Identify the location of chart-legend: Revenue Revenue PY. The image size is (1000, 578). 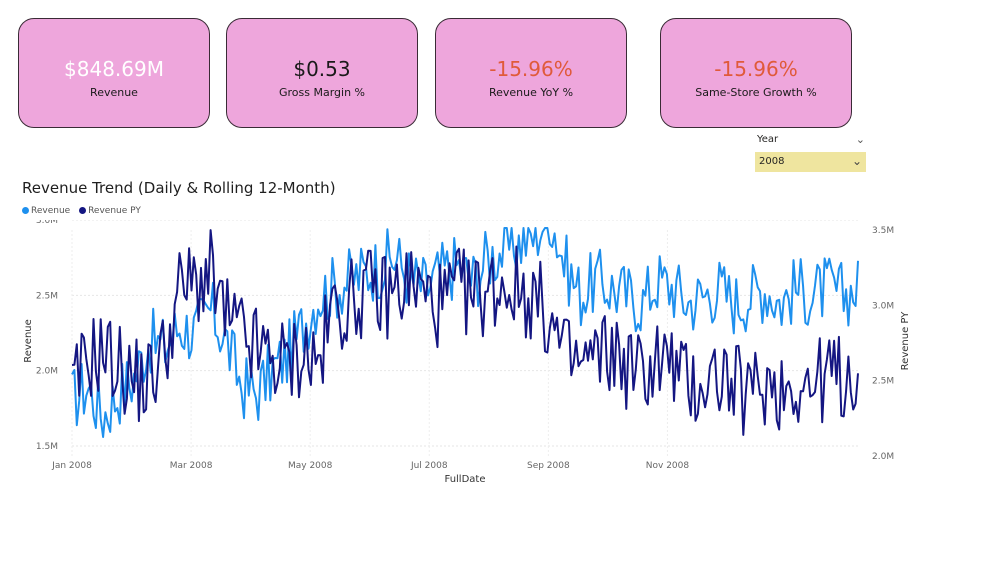
(84, 211).